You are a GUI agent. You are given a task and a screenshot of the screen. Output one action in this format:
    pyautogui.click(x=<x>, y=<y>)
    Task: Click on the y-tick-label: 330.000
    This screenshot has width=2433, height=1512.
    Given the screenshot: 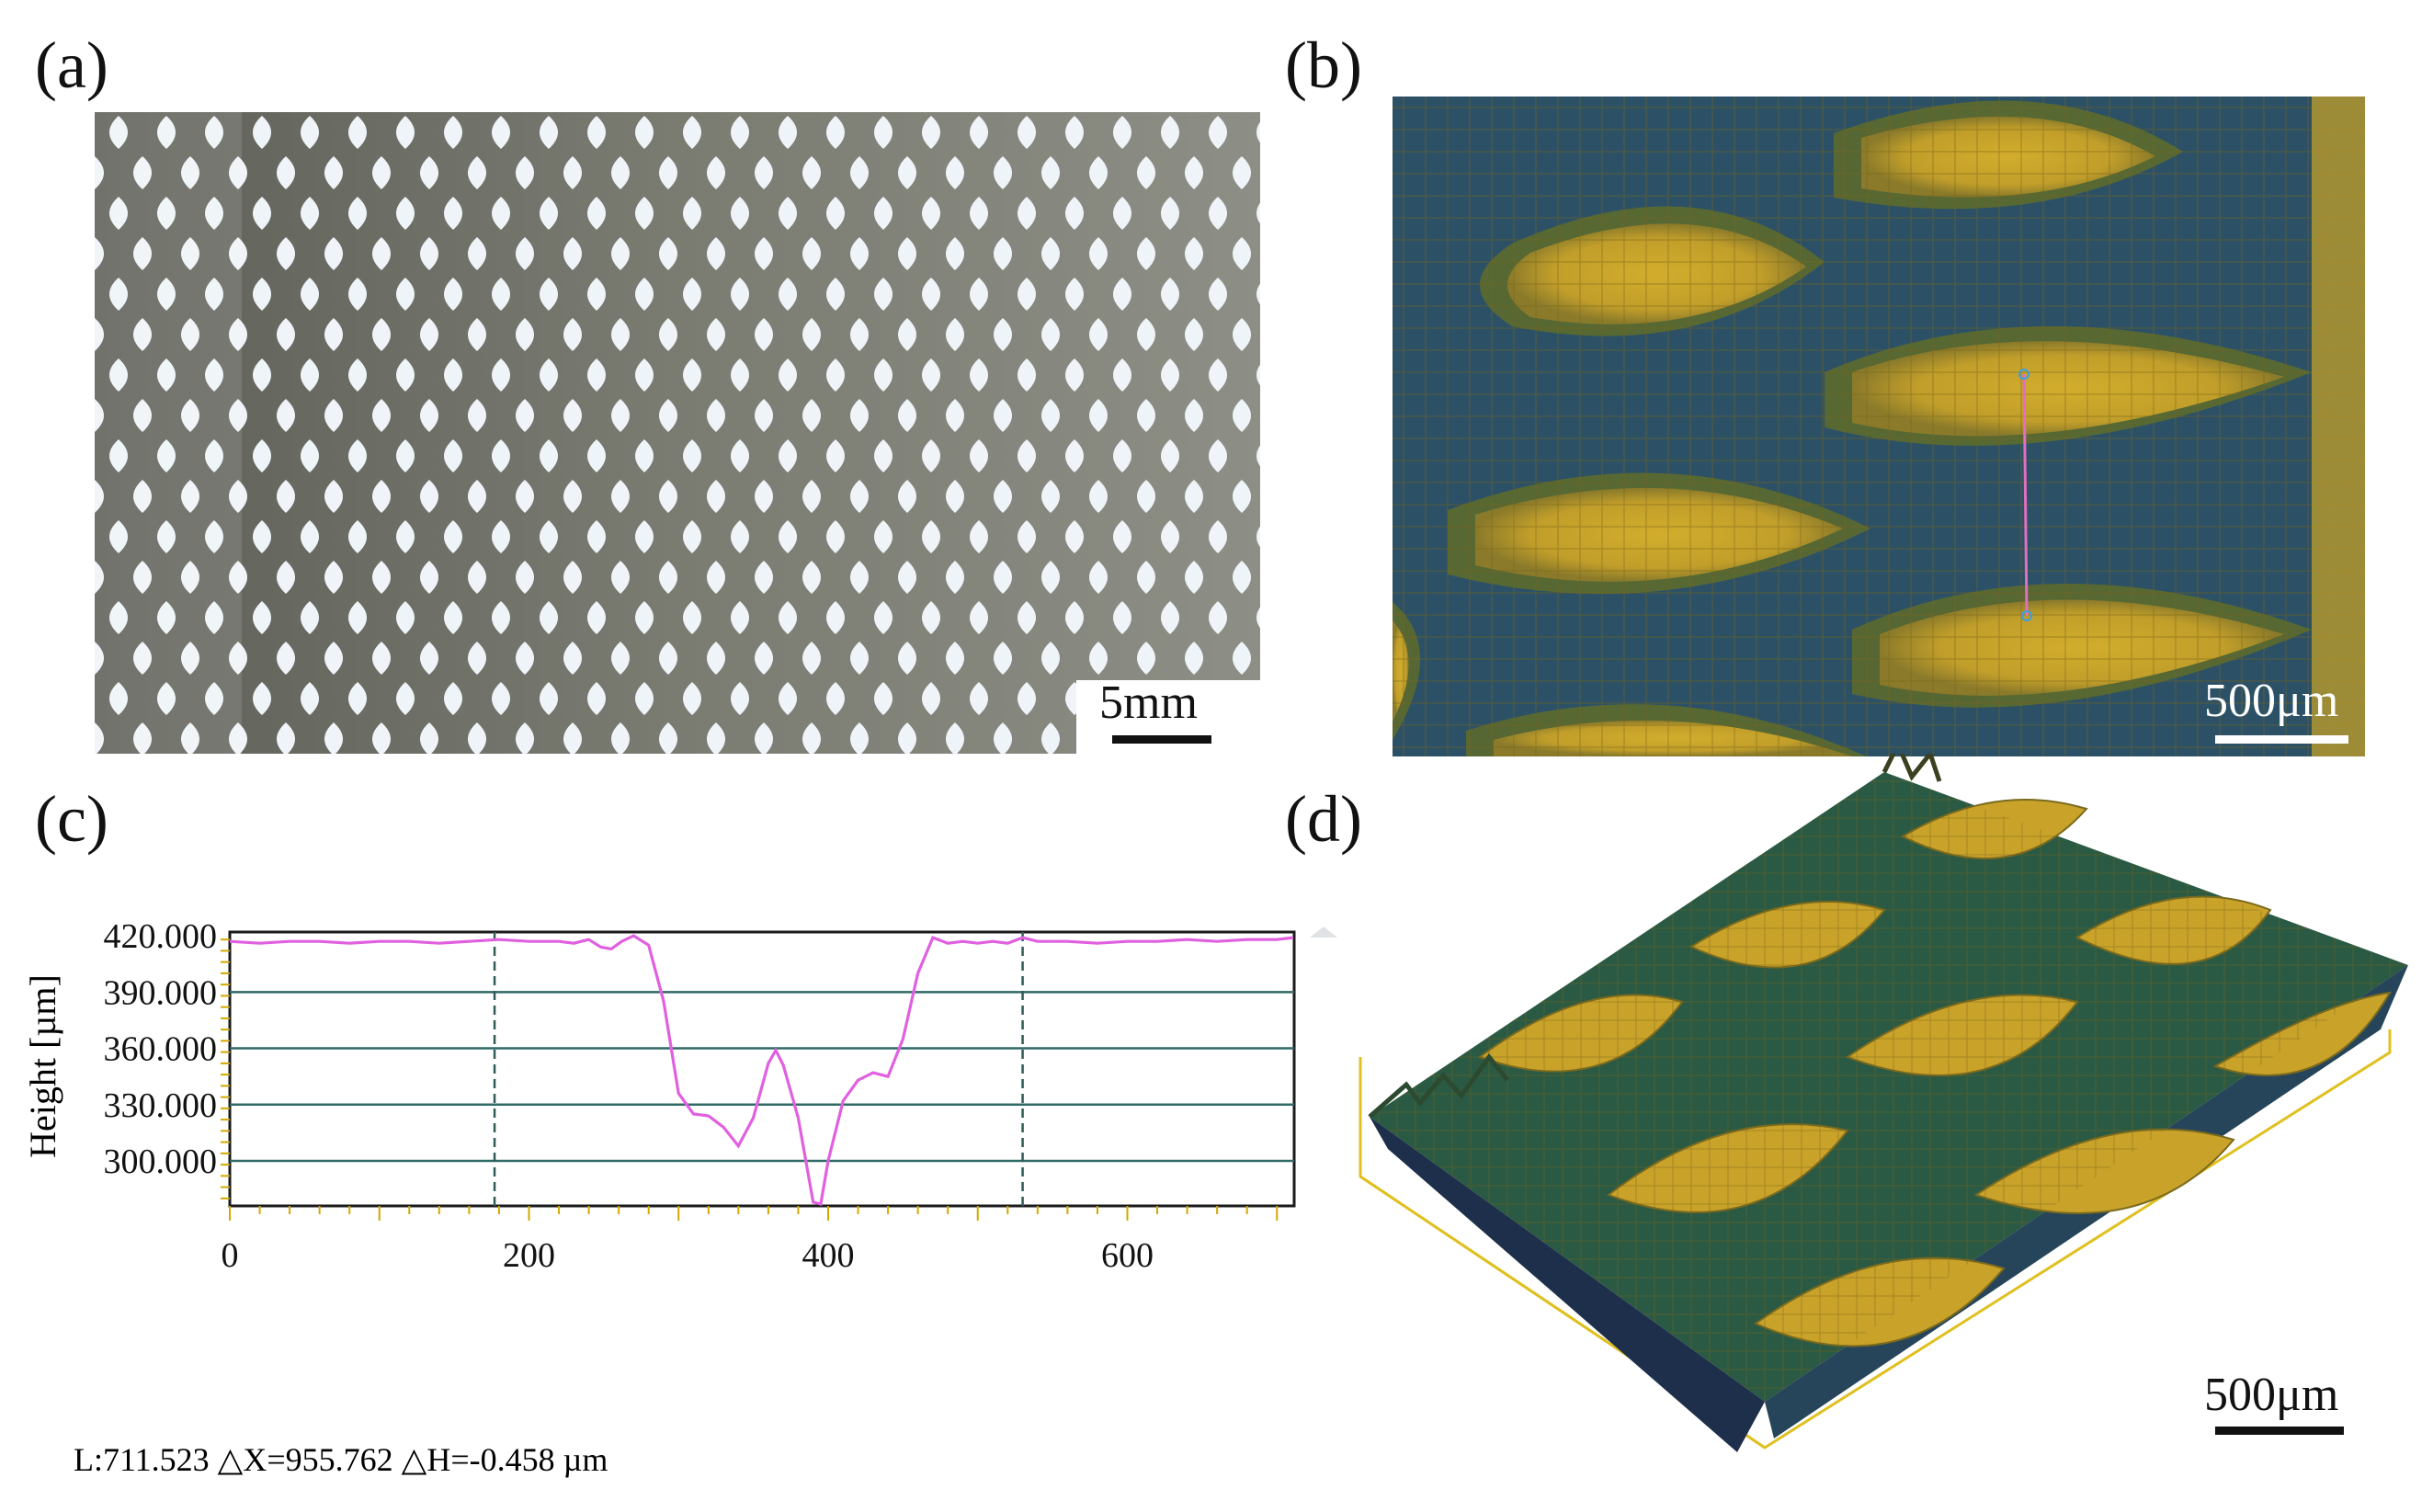 What is the action you would take?
    pyautogui.click(x=161, y=1105)
    